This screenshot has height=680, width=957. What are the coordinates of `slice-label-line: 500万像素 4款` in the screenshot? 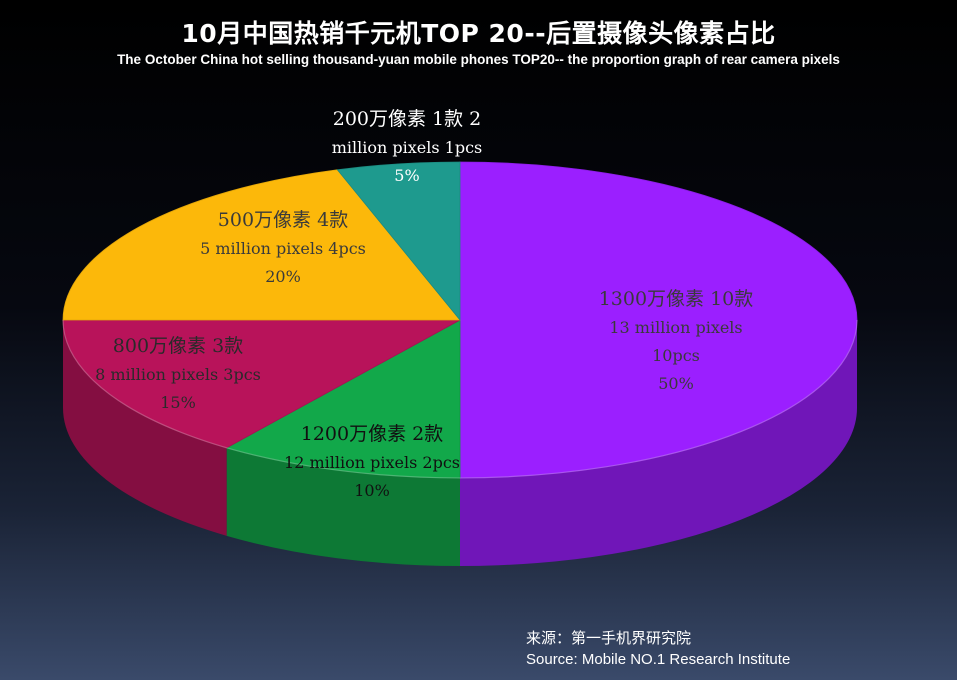 It's located at (283, 220).